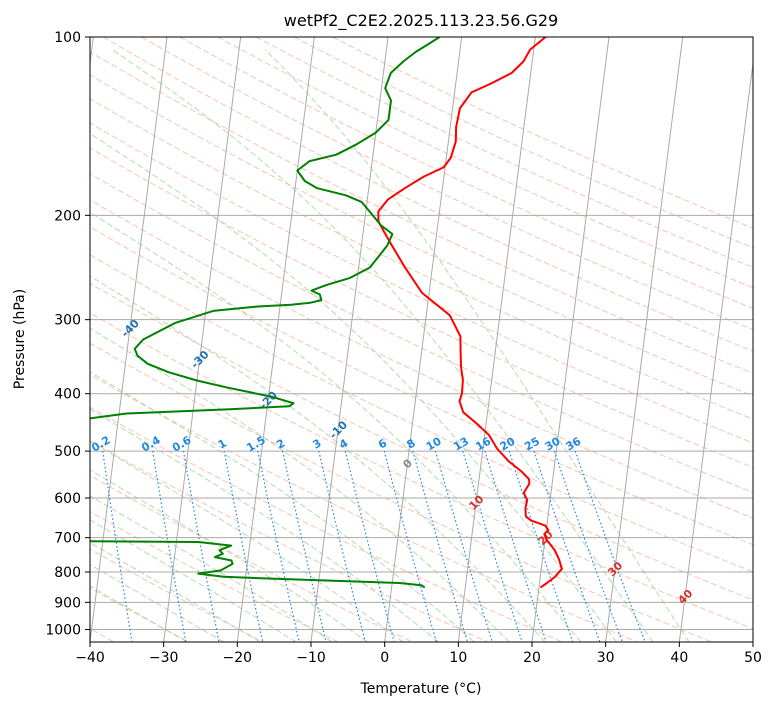 Image resolution: width=775 pixels, height=708 pixels. What do you see at coordinates (67, 334) in the screenshot?
I see `y-axis-ticks: 100 200 300 400 500 600 700 800 900 1000` at bounding box center [67, 334].